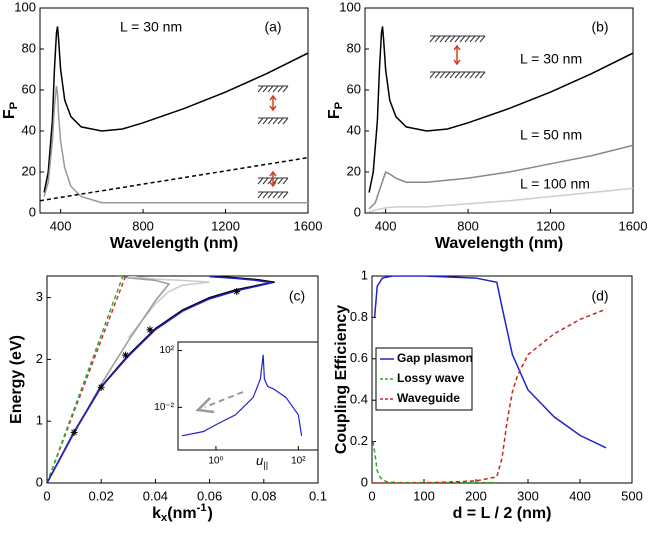  Describe the element at coordinates (167, 350) in the screenshot. I see `y-tick-label: 10²` at that location.